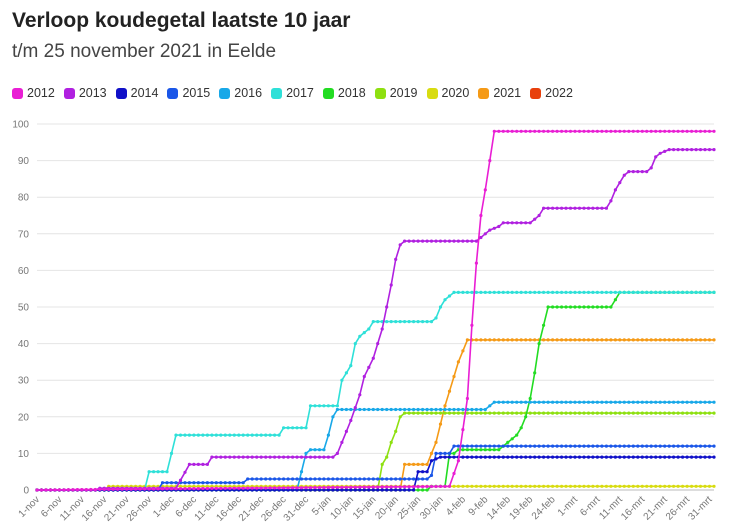  Describe the element at coordinates (396, 93) in the screenshot. I see `legend-item-2019: 2019` at that location.